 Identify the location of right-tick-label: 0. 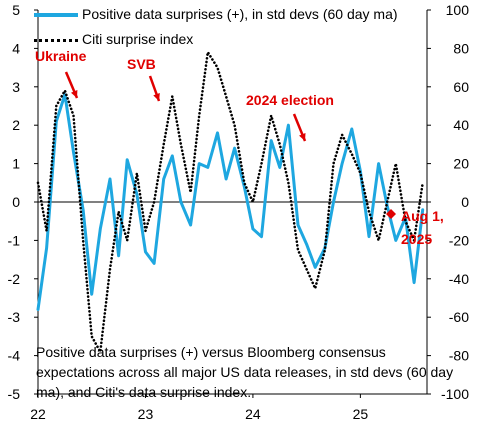
(465, 202).